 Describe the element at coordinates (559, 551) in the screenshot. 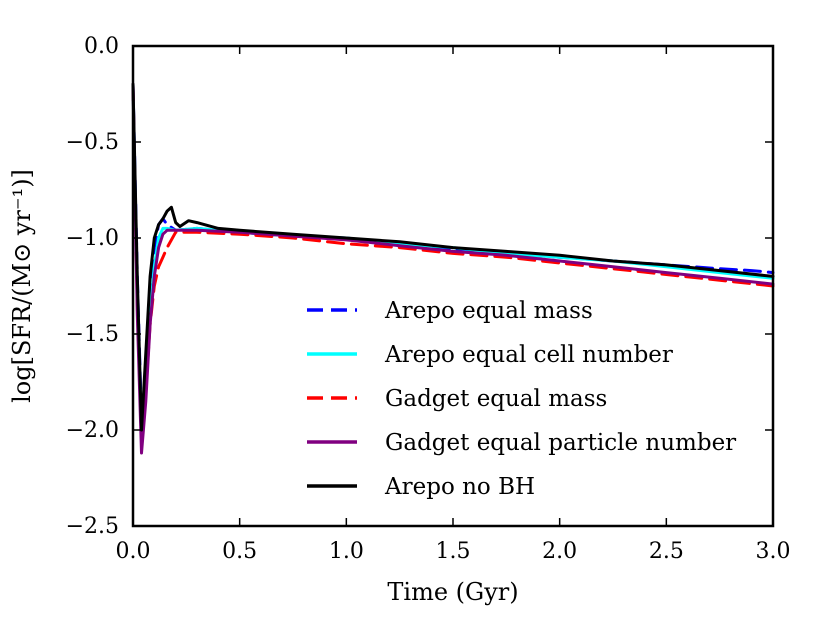

I see `x-tick-label: 2.0` at that location.